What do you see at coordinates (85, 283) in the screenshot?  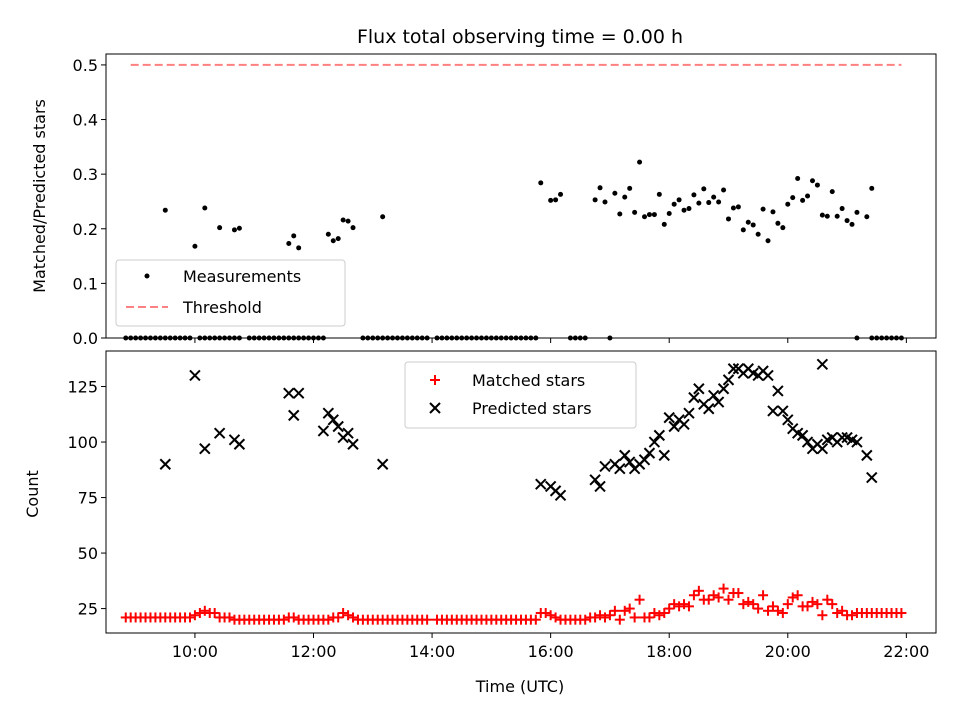 I see `top-ytick-label-1: 0.1` at bounding box center [85, 283].